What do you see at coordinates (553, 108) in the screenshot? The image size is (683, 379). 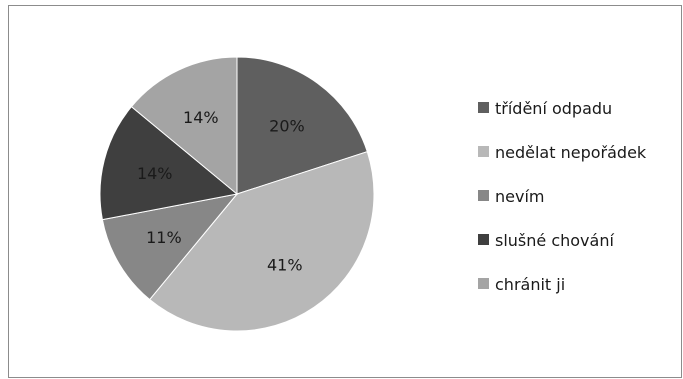 I see `legend-label: třídění odpadu` at bounding box center [553, 108].